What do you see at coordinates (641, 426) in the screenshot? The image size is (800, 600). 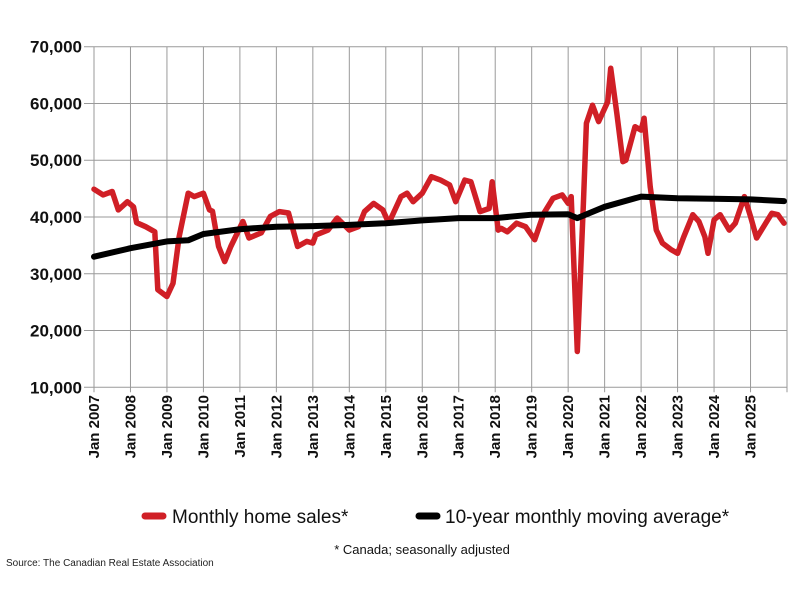 I see `x-tick-label: Jan 2022` at bounding box center [641, 426].